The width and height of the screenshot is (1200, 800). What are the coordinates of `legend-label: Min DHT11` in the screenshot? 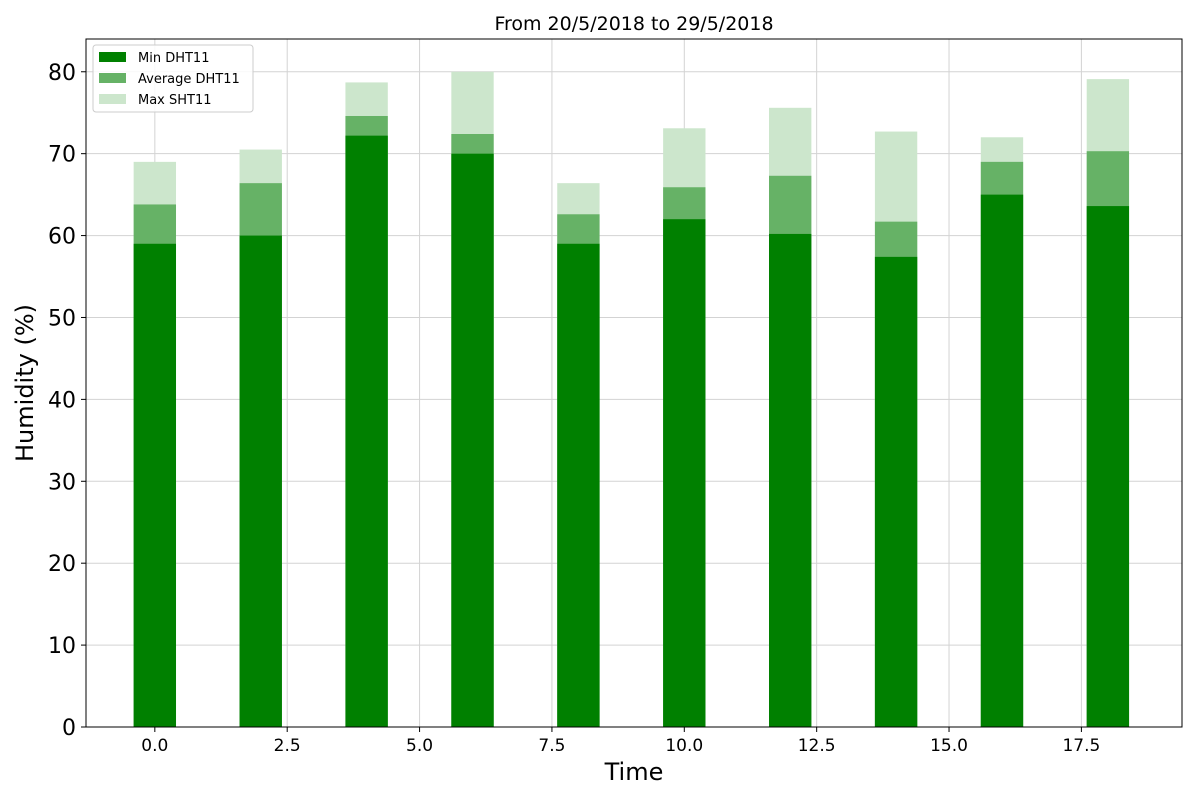 It's located at (173, 58).